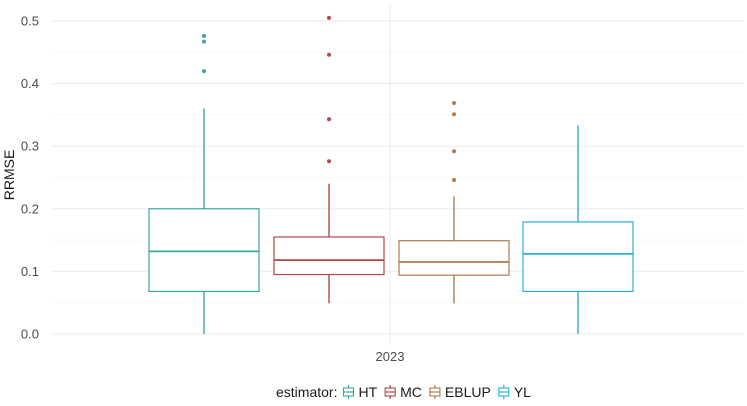  Describe the element at coordinates (30, 146) in the screenshot. I see `y-tick-label: 0.3` at that location.